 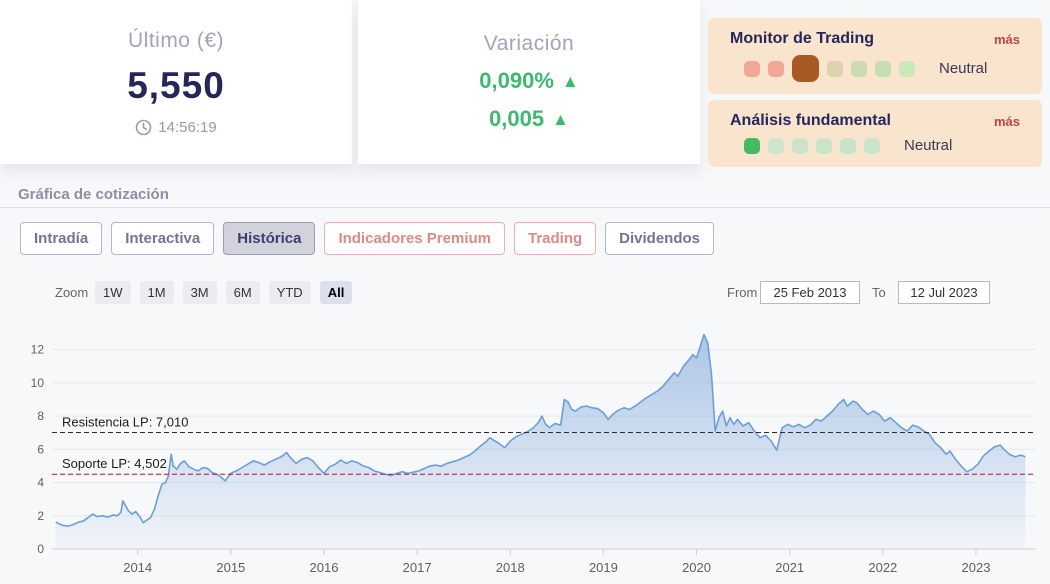 What do you see at coordinates (517, 118) in the screenshot?
I see `variation-absolute: 0,005` at bounding box center [517, 118].